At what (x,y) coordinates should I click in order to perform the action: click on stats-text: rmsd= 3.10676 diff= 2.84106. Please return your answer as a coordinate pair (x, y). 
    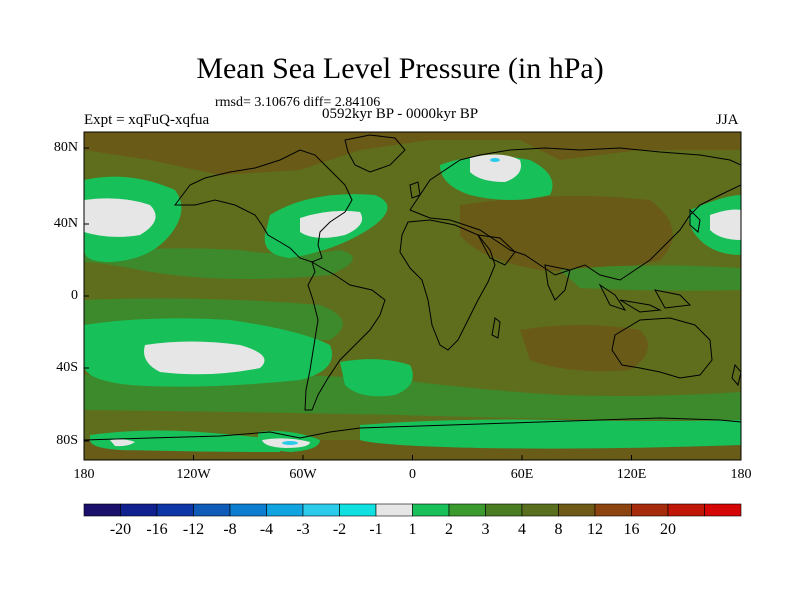
    Looking at the image, I should click on (298, 102).